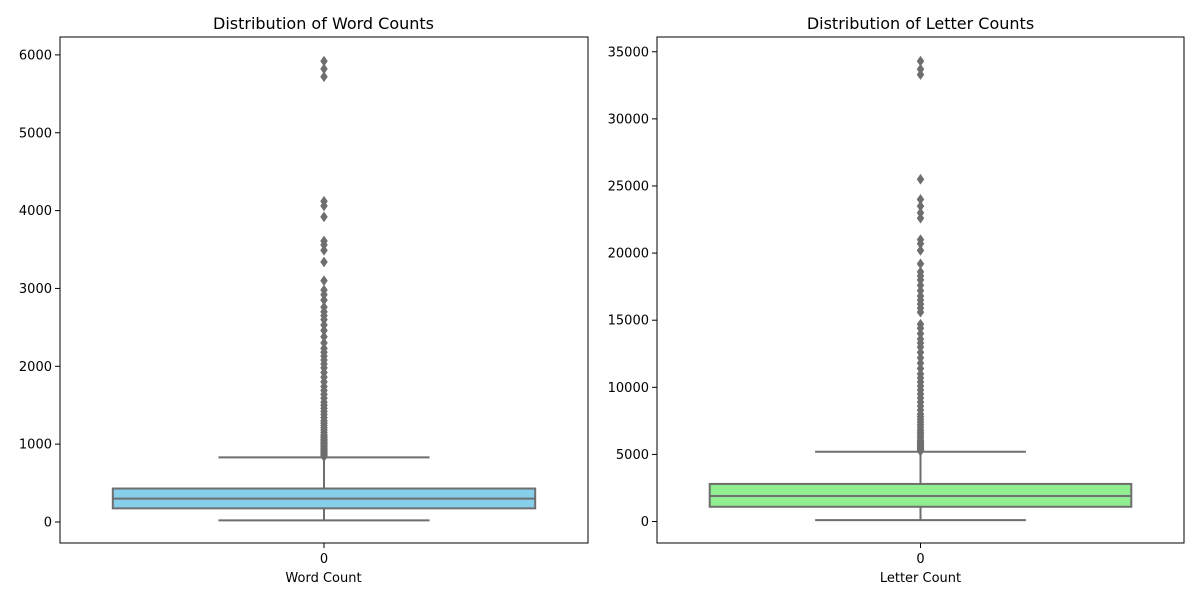 The height and width of the screenshot is (600, 1200). Describe the element at coordinates (323, 578) in the screenshot. I see `word-count-x-axis-label: Word Count` at that location.